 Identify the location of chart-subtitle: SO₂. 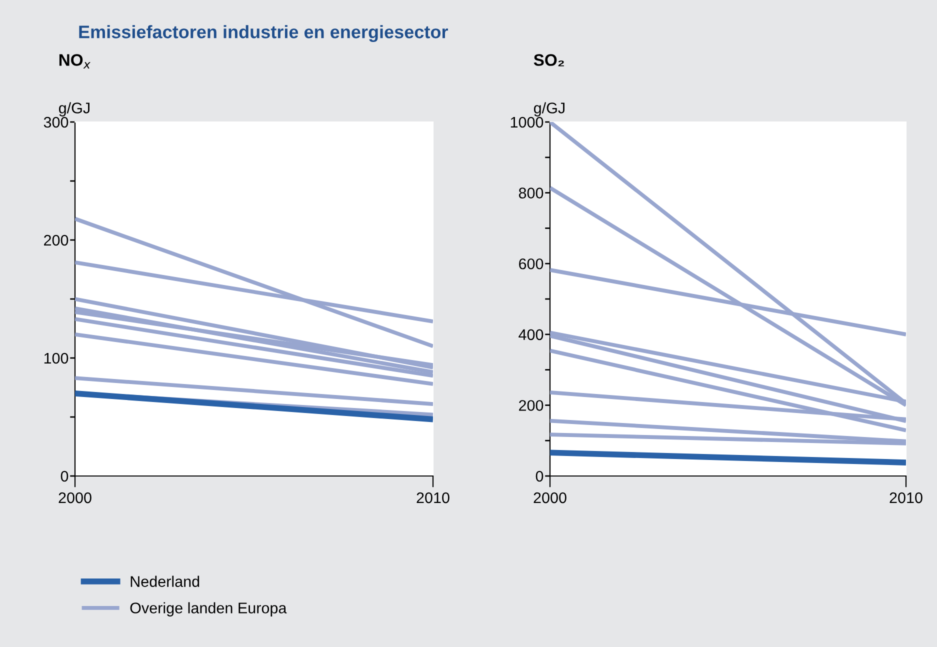
(549, 60).